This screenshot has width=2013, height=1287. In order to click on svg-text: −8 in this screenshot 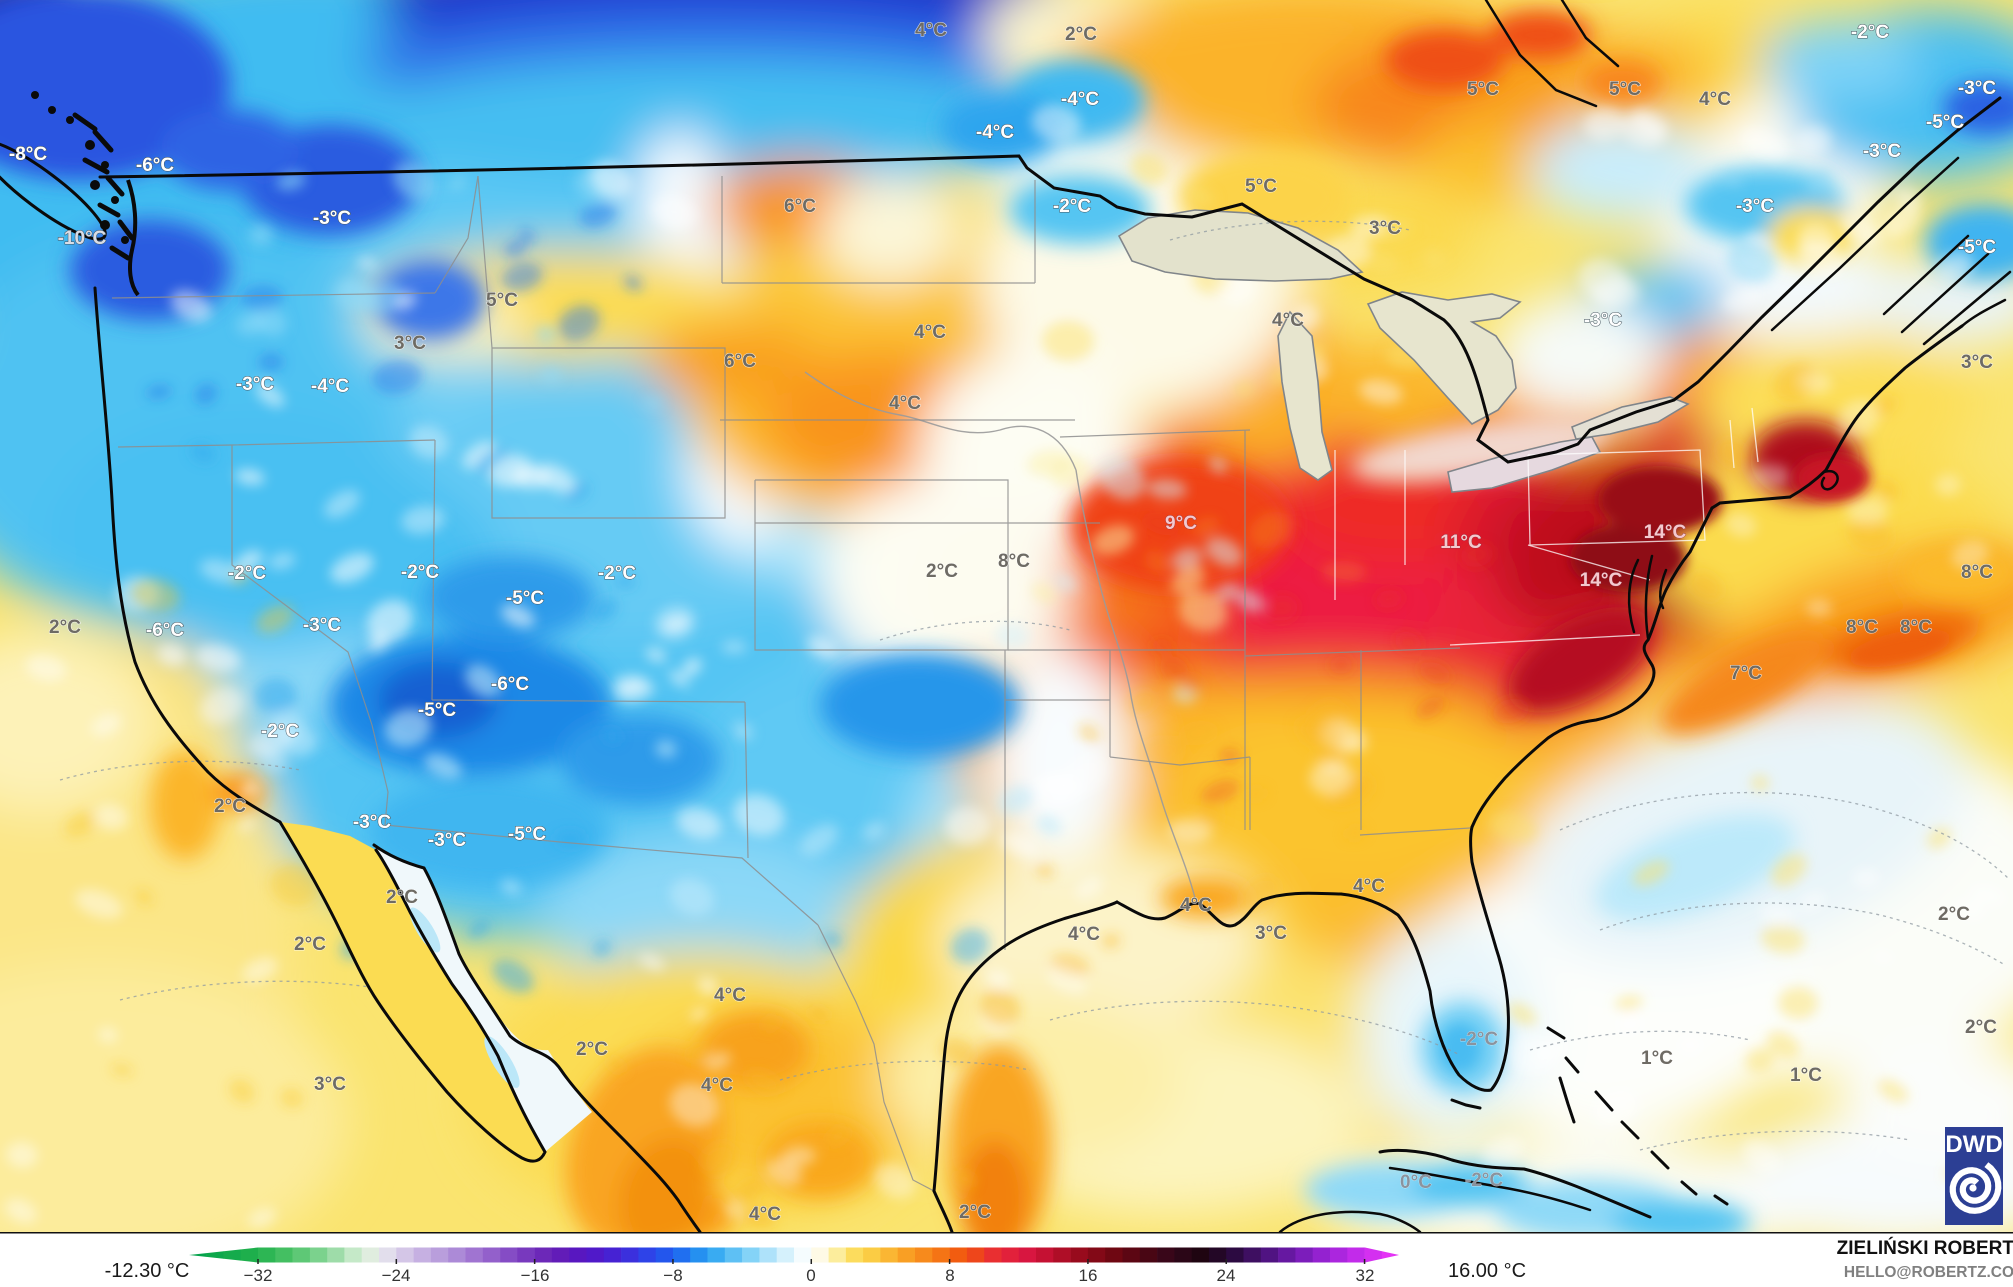, I will do `click(672, 1275)`.